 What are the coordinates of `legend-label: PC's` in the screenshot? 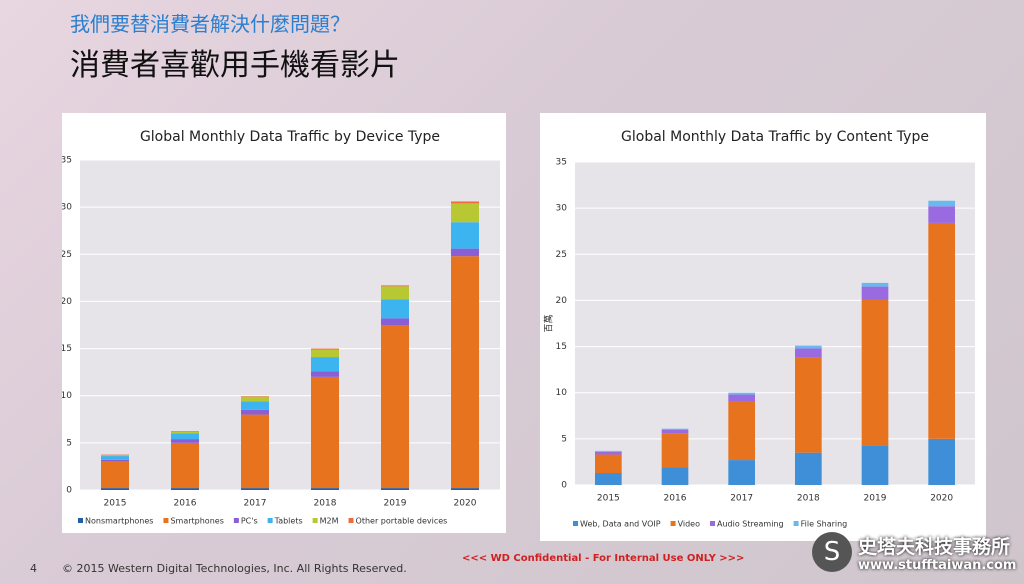 It's located at (249, 521).